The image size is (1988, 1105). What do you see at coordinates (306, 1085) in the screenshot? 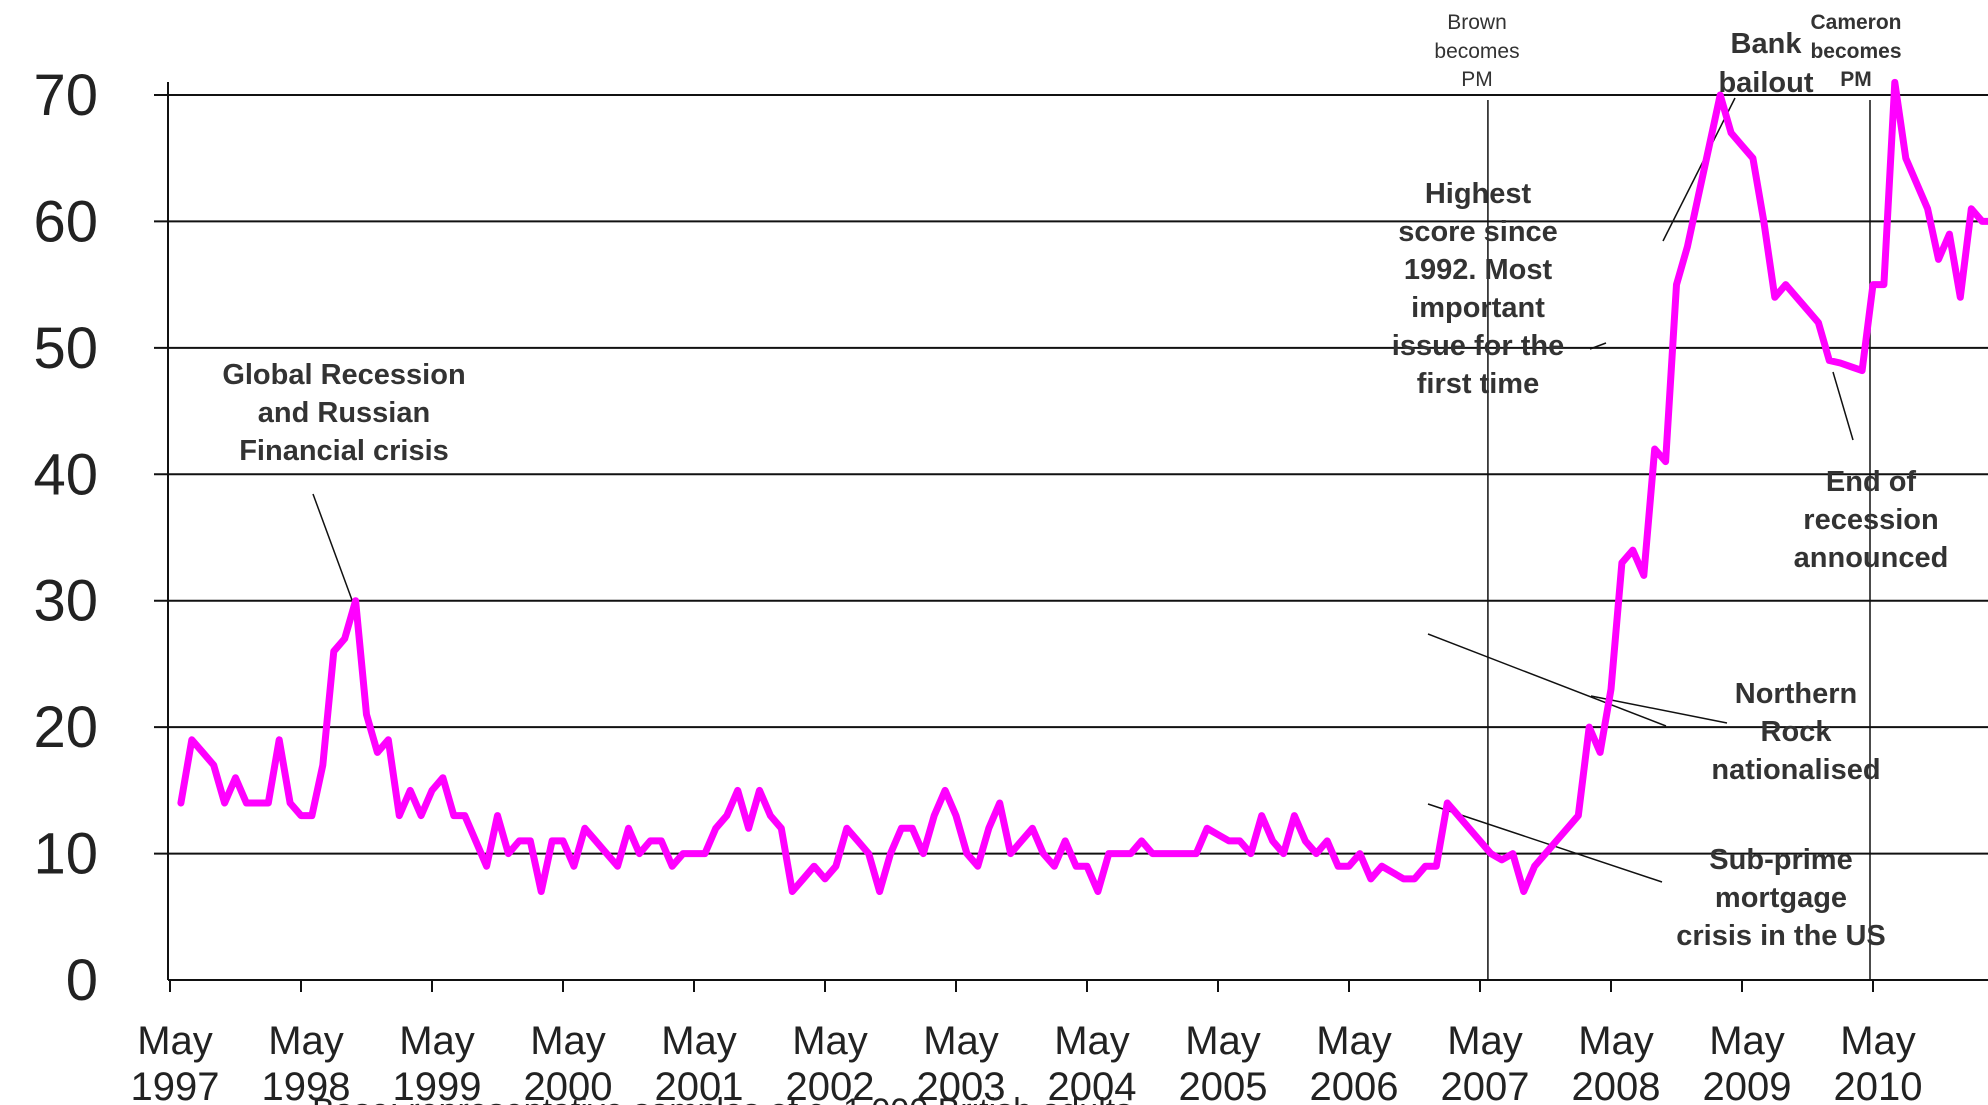
I see `x-tick-label: 1998` at bounding box center [306, 1085].